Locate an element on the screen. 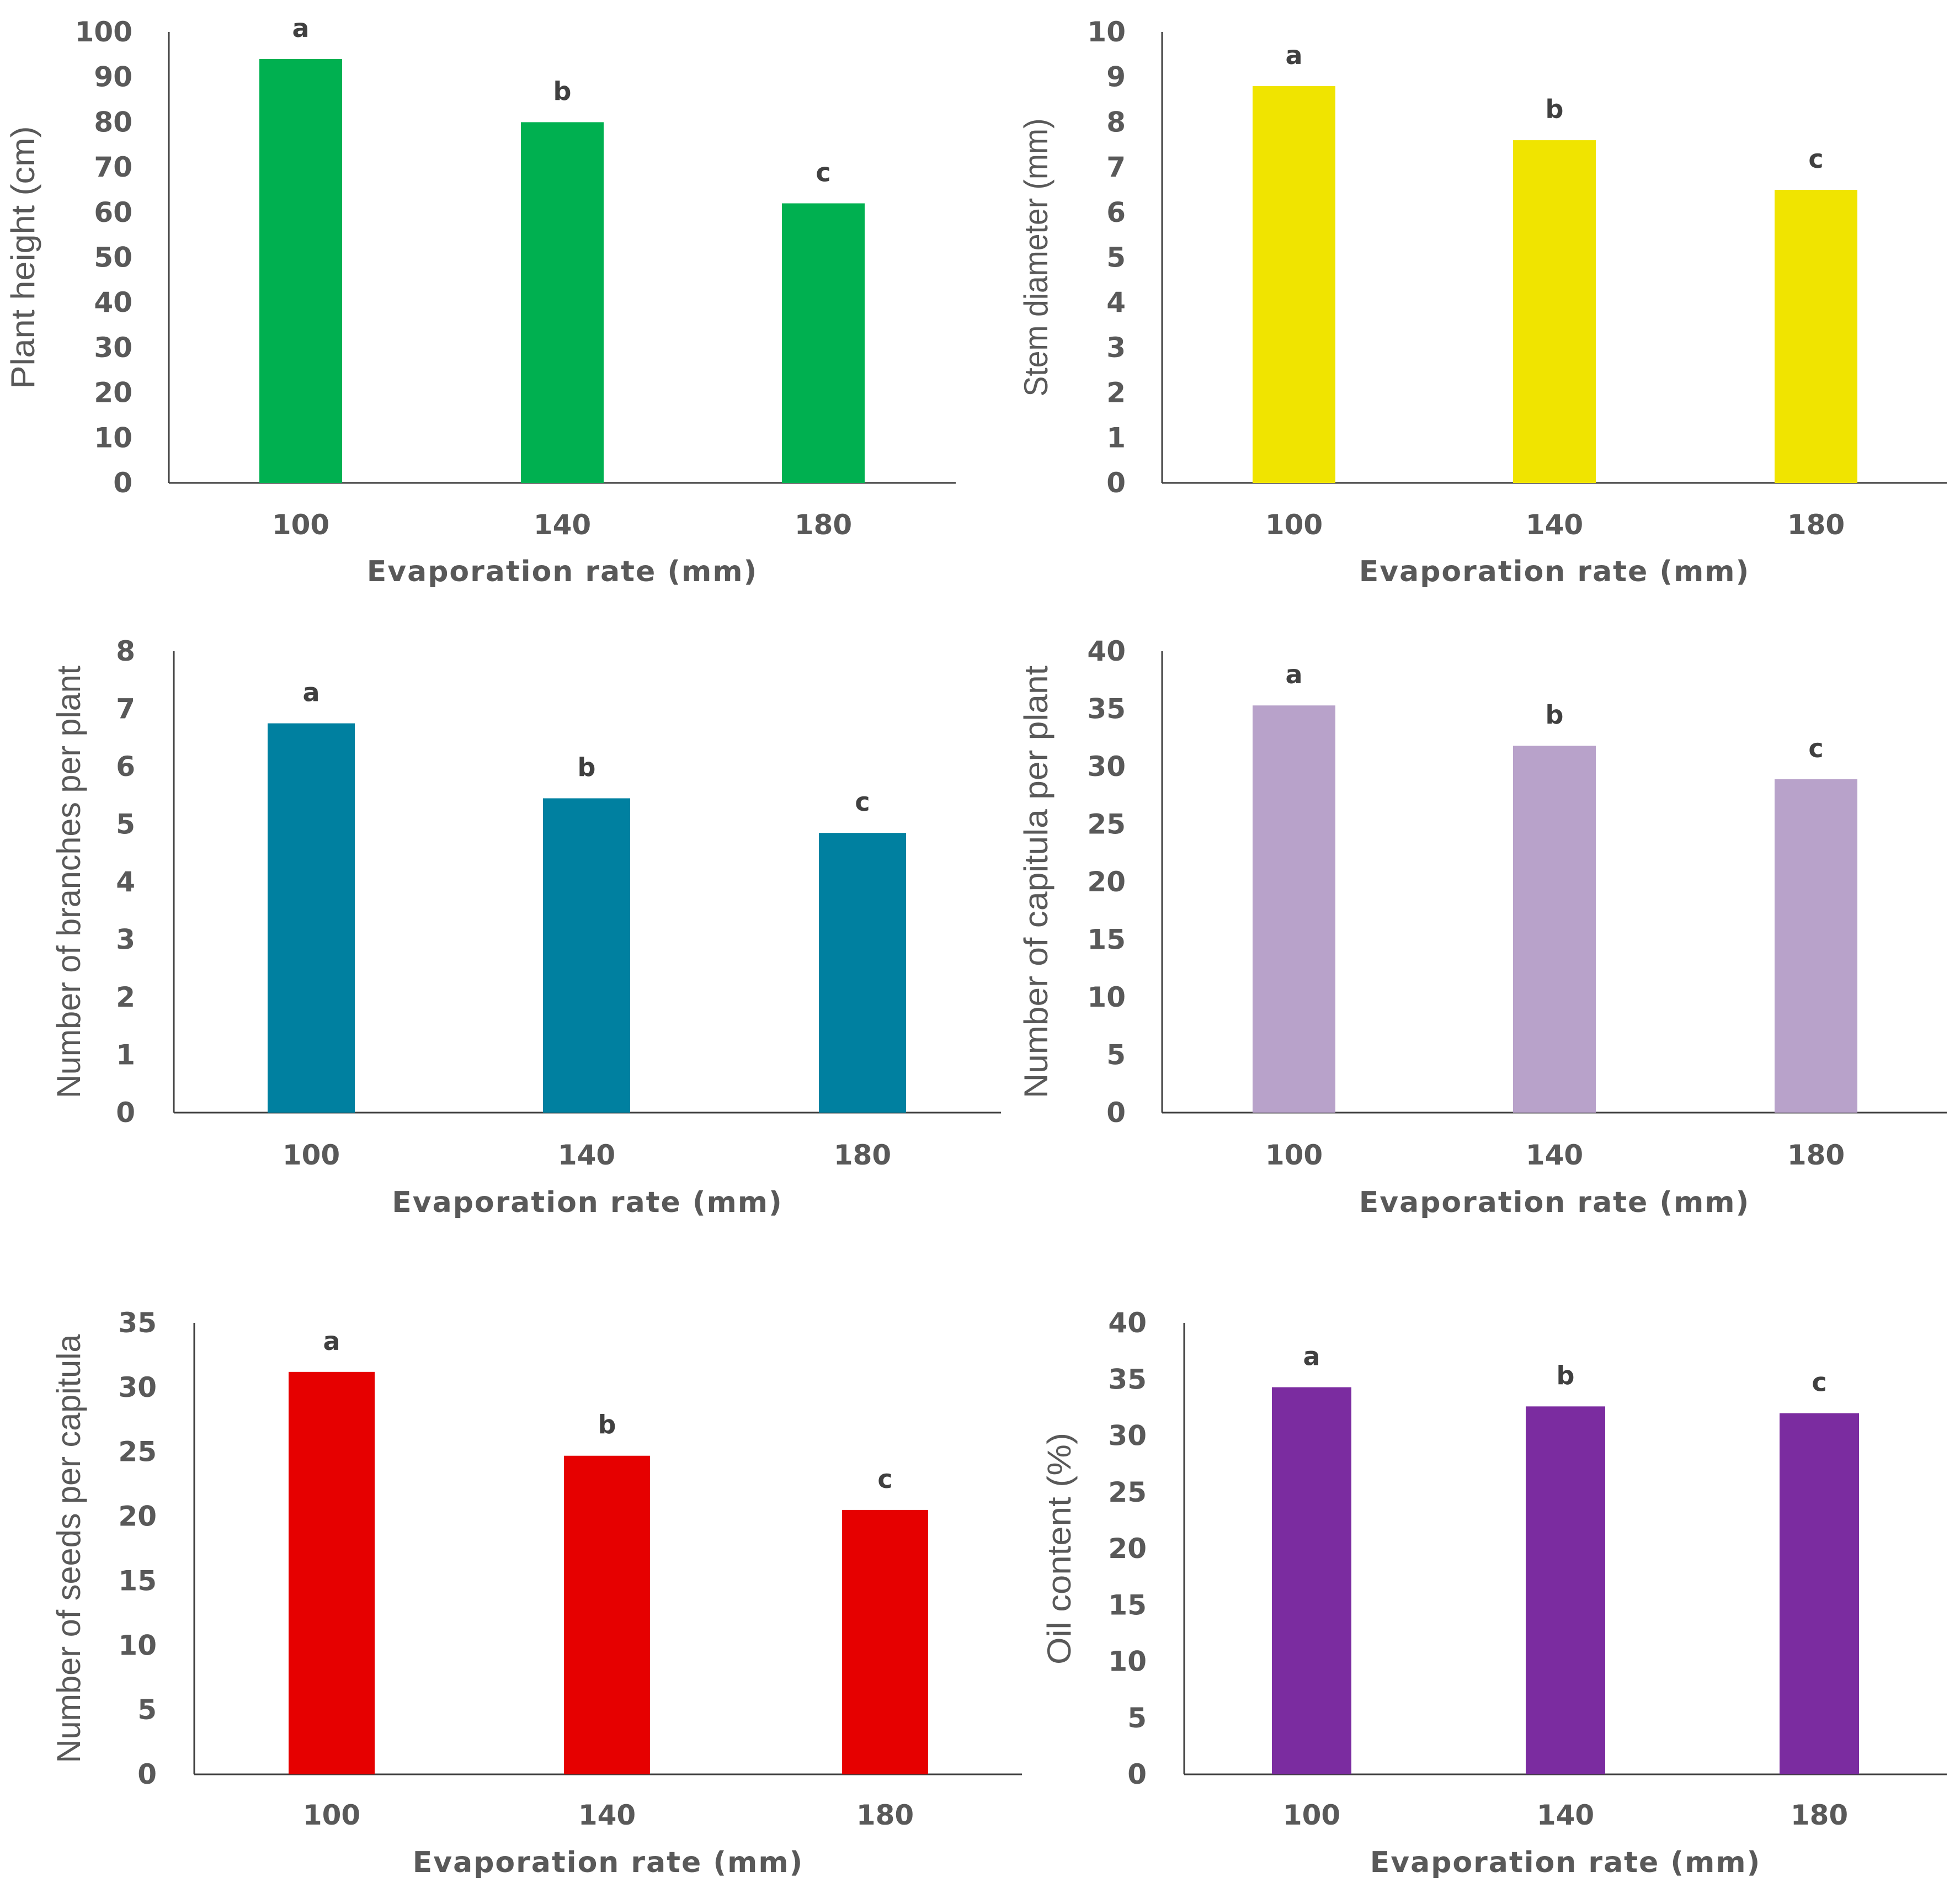 Image resolution: width=1960 pixels, height=1893 pixels. y-axis-title: Number of branches per plant is located at coordinates (68, 882).